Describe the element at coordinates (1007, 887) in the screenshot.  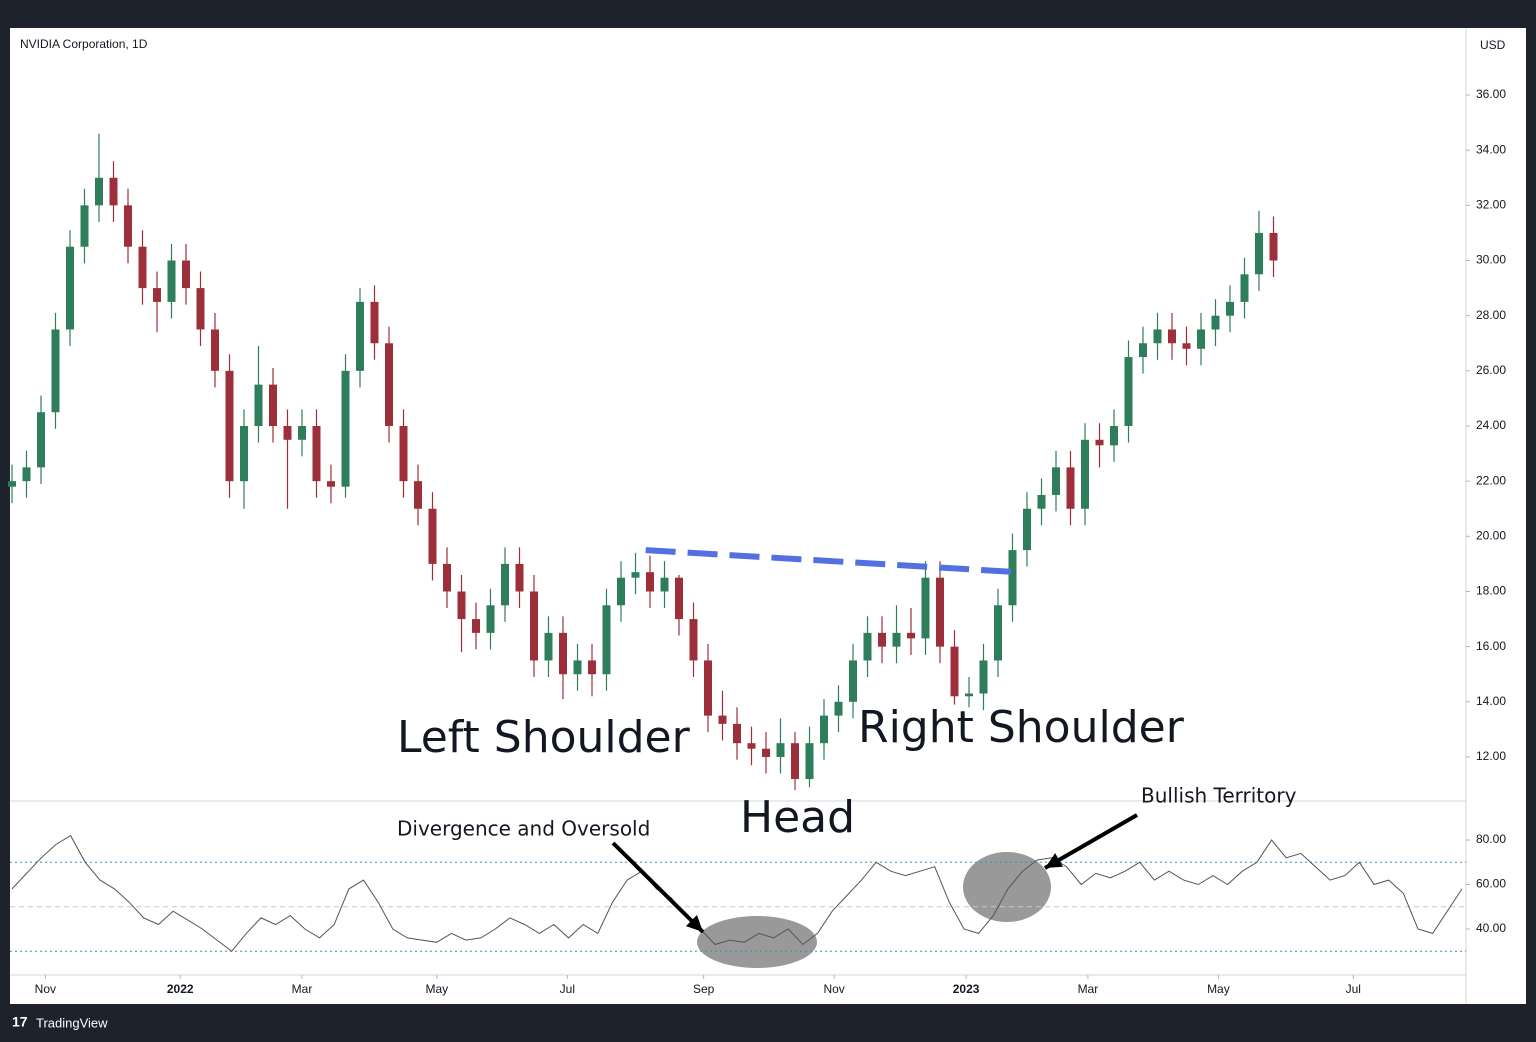
I see `highlight-ellipse` at that location.